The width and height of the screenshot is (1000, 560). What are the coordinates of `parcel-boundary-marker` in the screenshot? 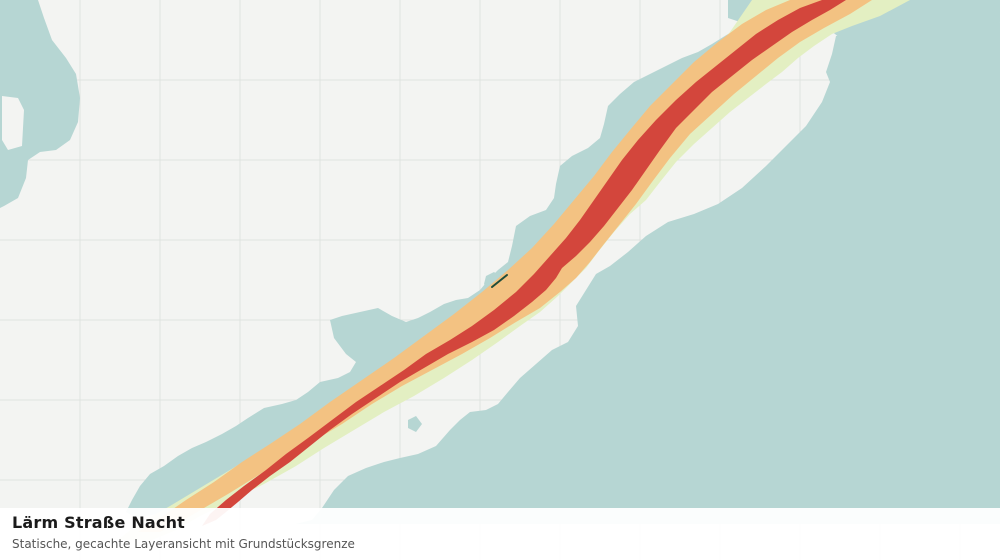 It's located at (499, 281).